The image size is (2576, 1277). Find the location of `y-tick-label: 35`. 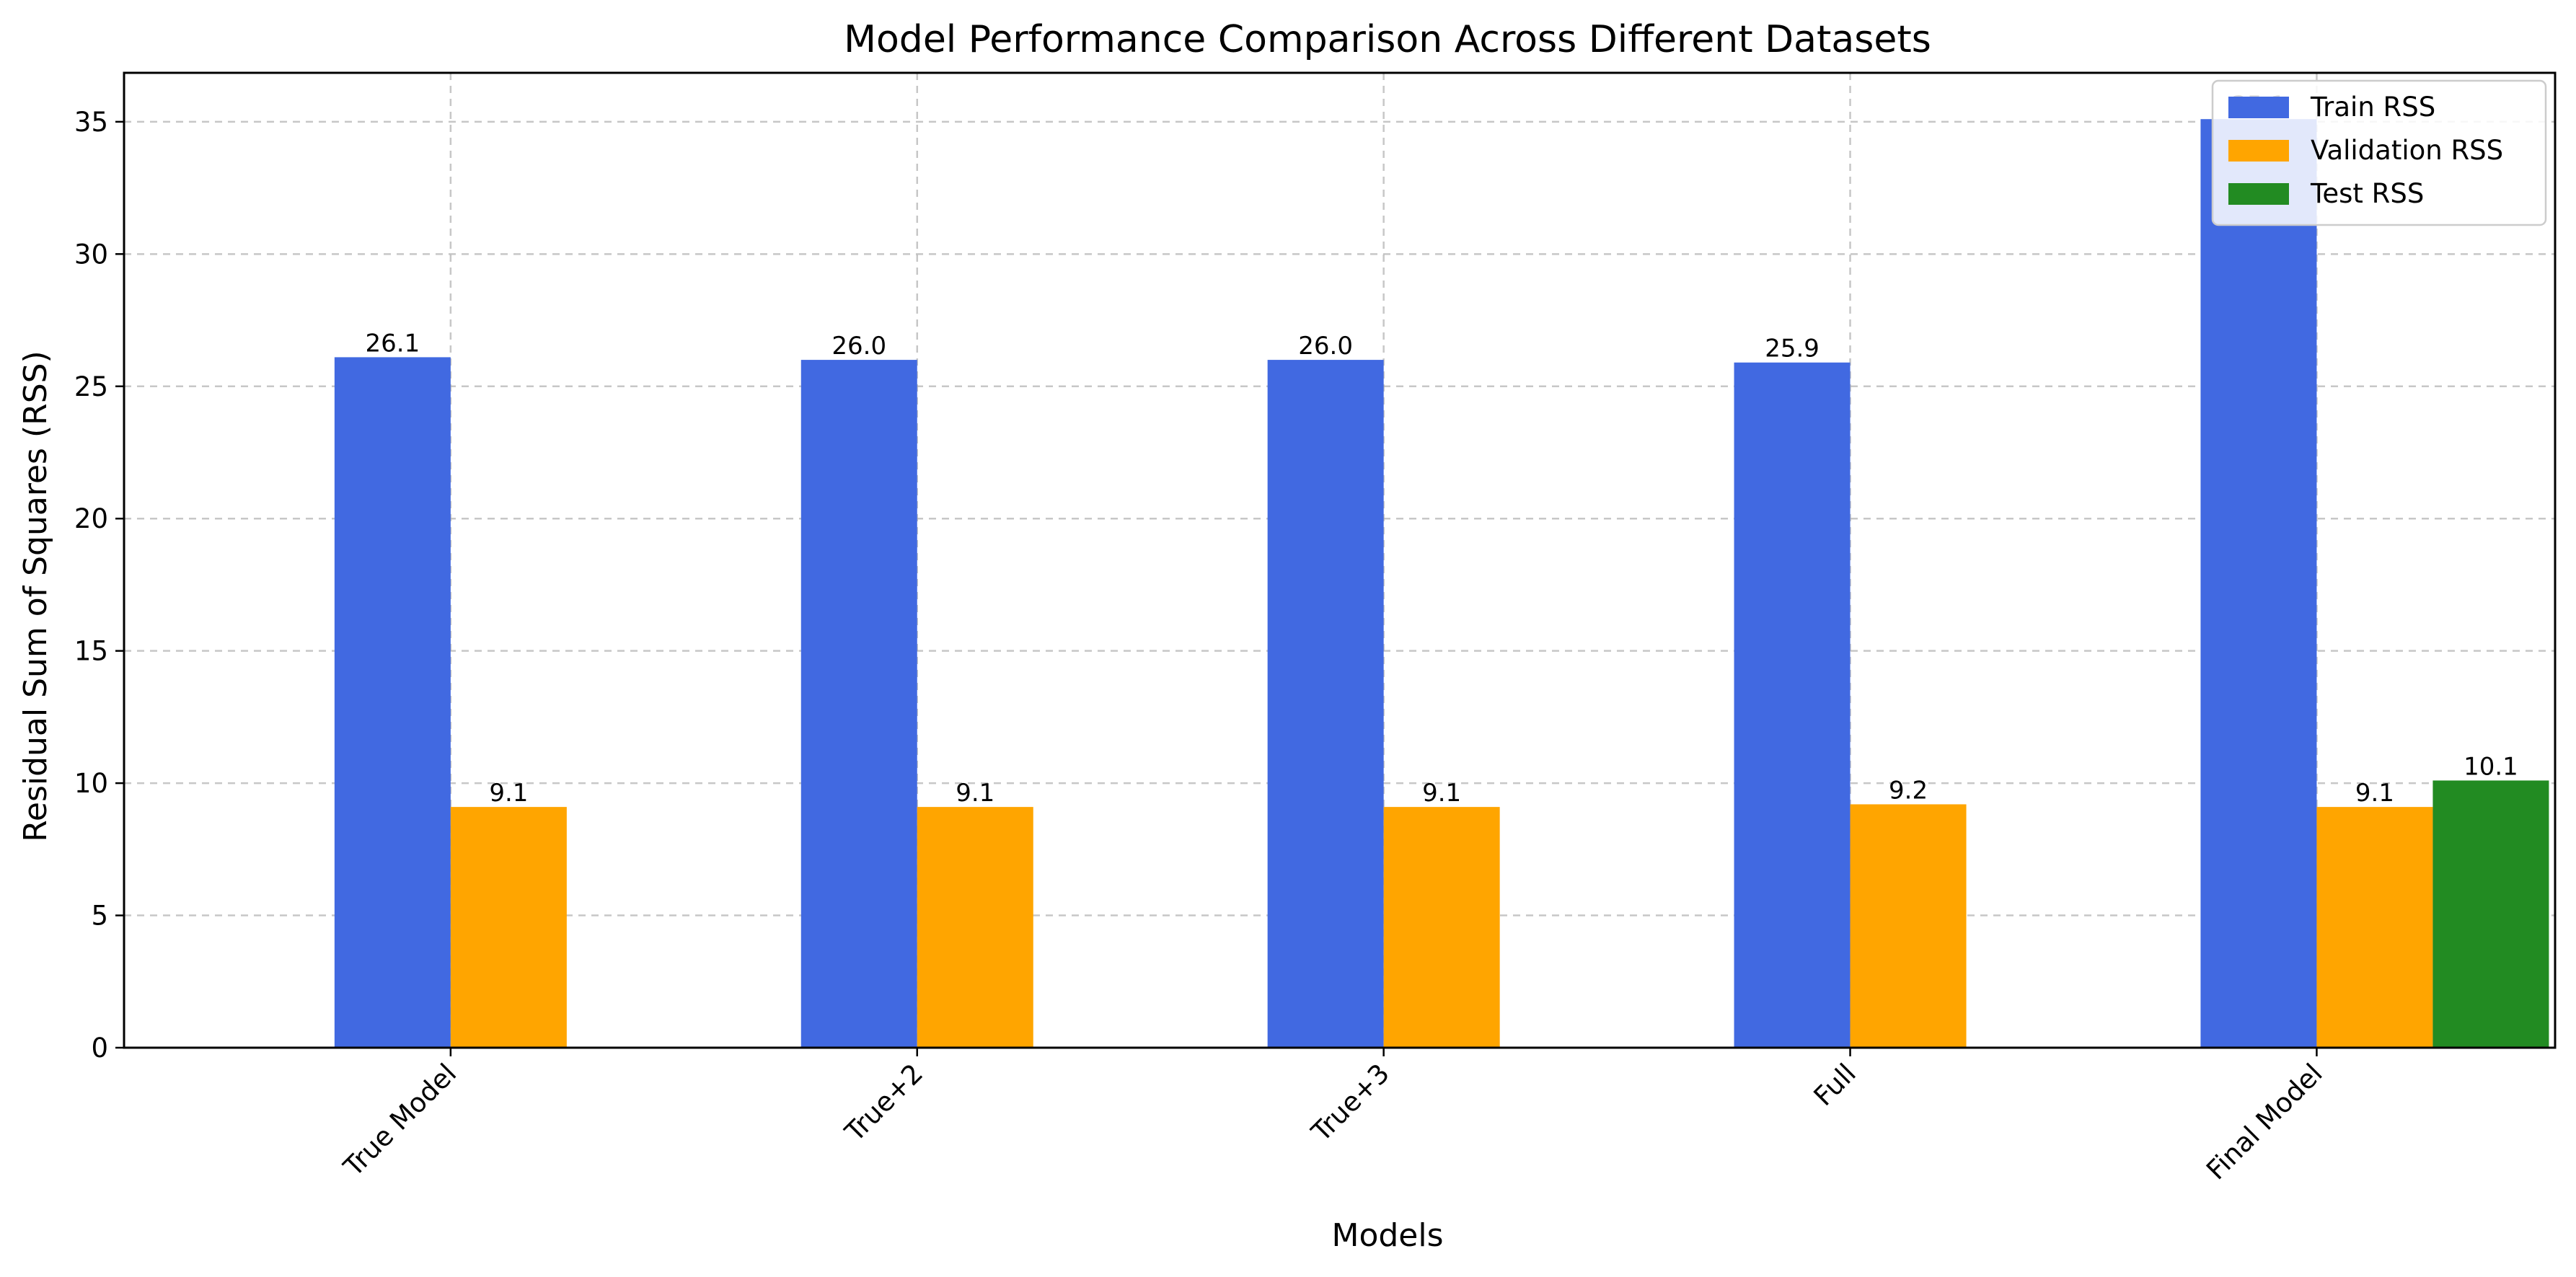

y-tick-label: 35 is located at coordinates (91, 122).